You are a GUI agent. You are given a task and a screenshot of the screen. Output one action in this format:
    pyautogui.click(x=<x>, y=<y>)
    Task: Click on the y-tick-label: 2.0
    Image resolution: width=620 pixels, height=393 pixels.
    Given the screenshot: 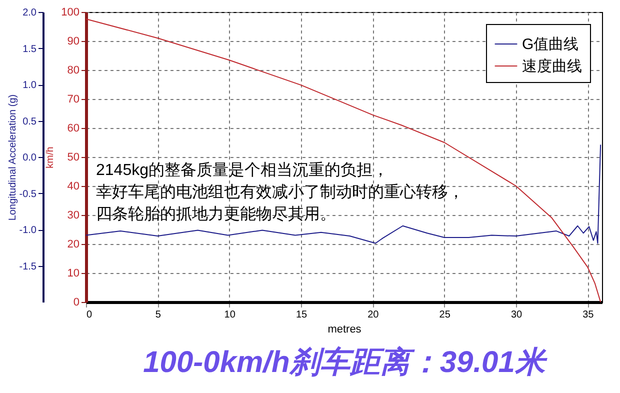 What is the action you would take?
    pyautogui.click(x=29, y=13)
    